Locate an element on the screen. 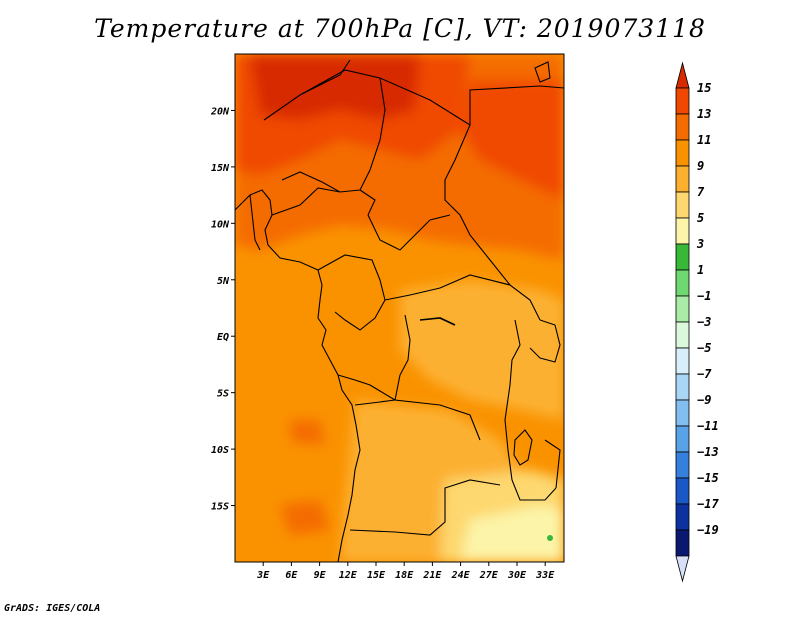  colorbar-label: −17 is located at coordinates (708, 504).